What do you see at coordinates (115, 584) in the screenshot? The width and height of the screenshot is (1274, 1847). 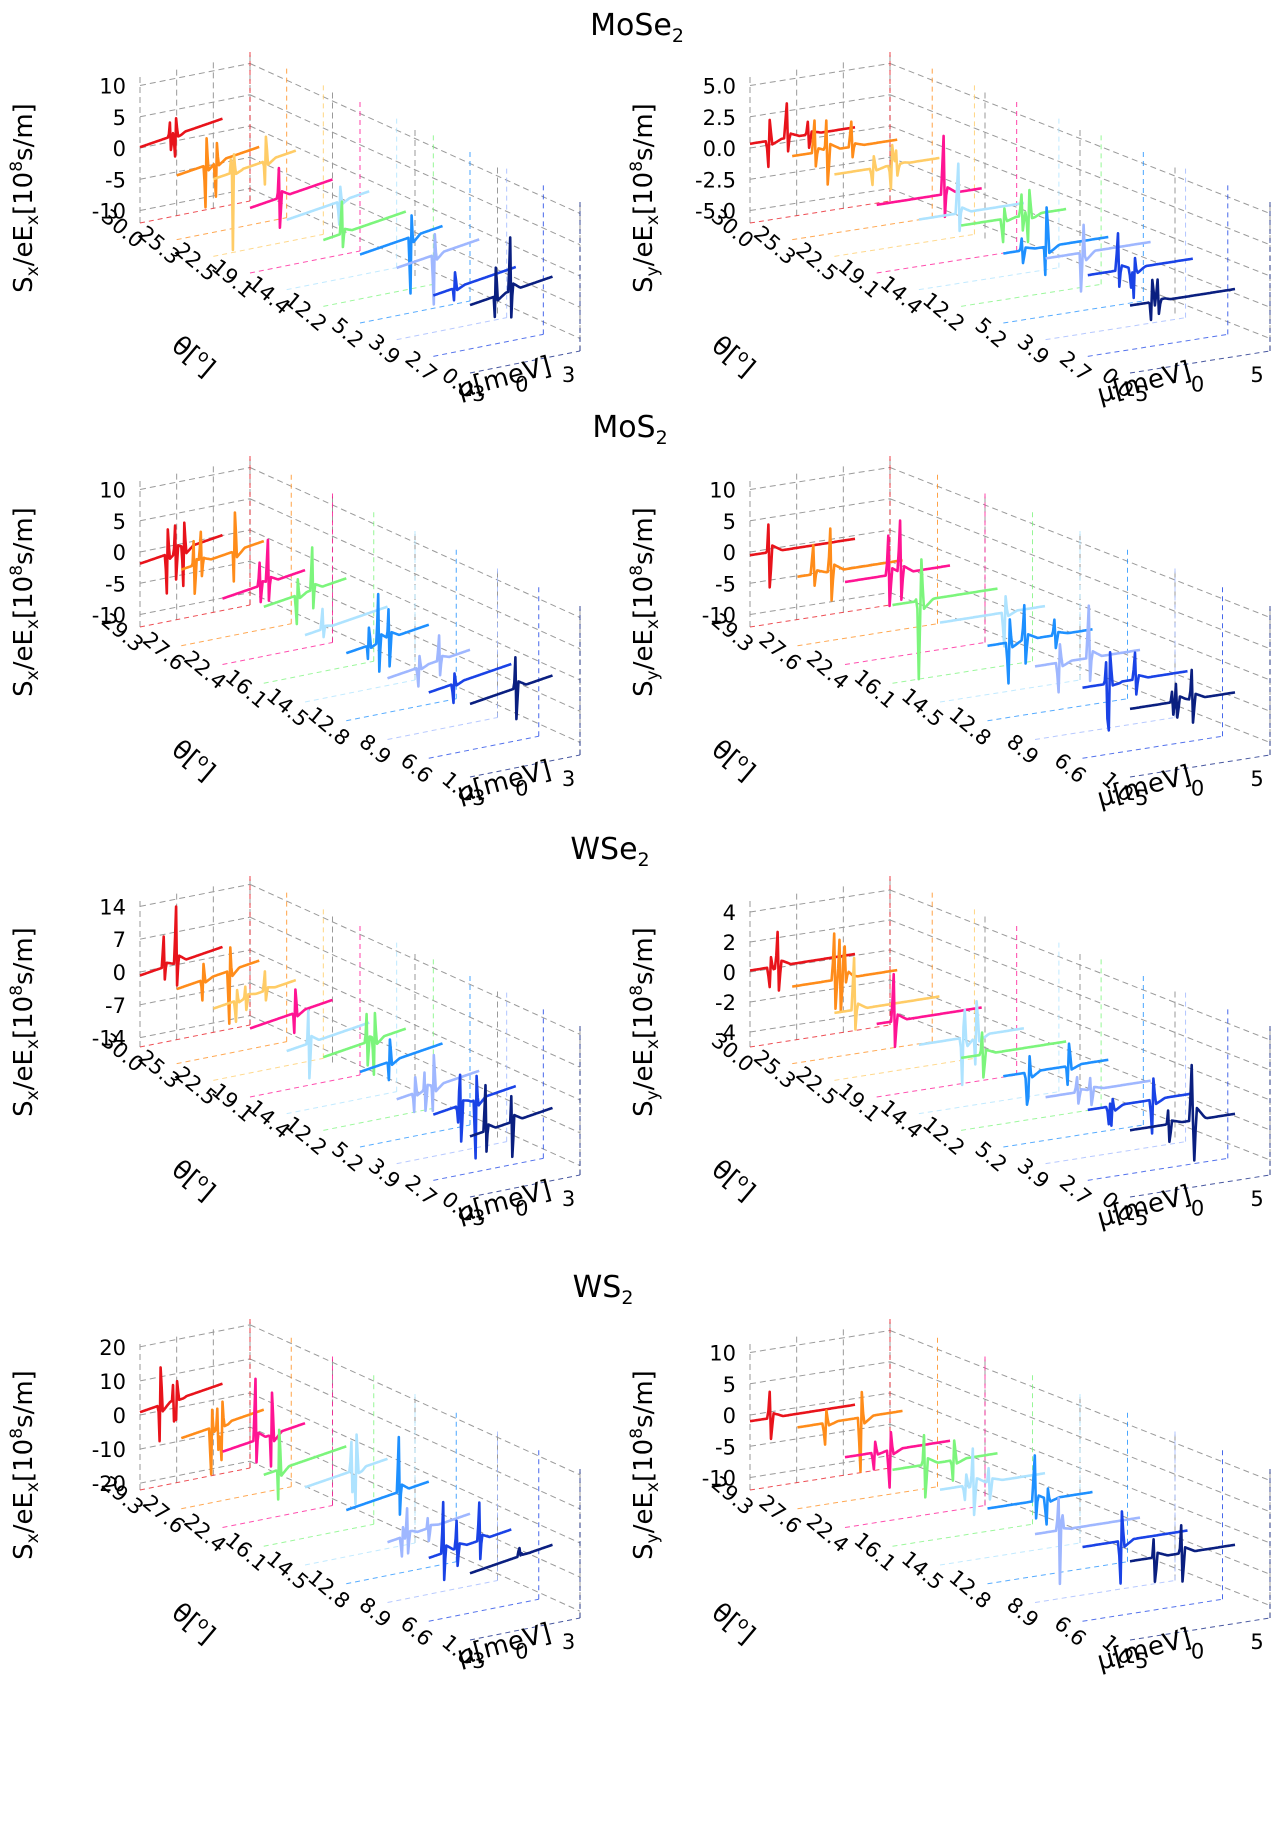 I see `z-tick-label: -5` at bounding box center [115, 584].